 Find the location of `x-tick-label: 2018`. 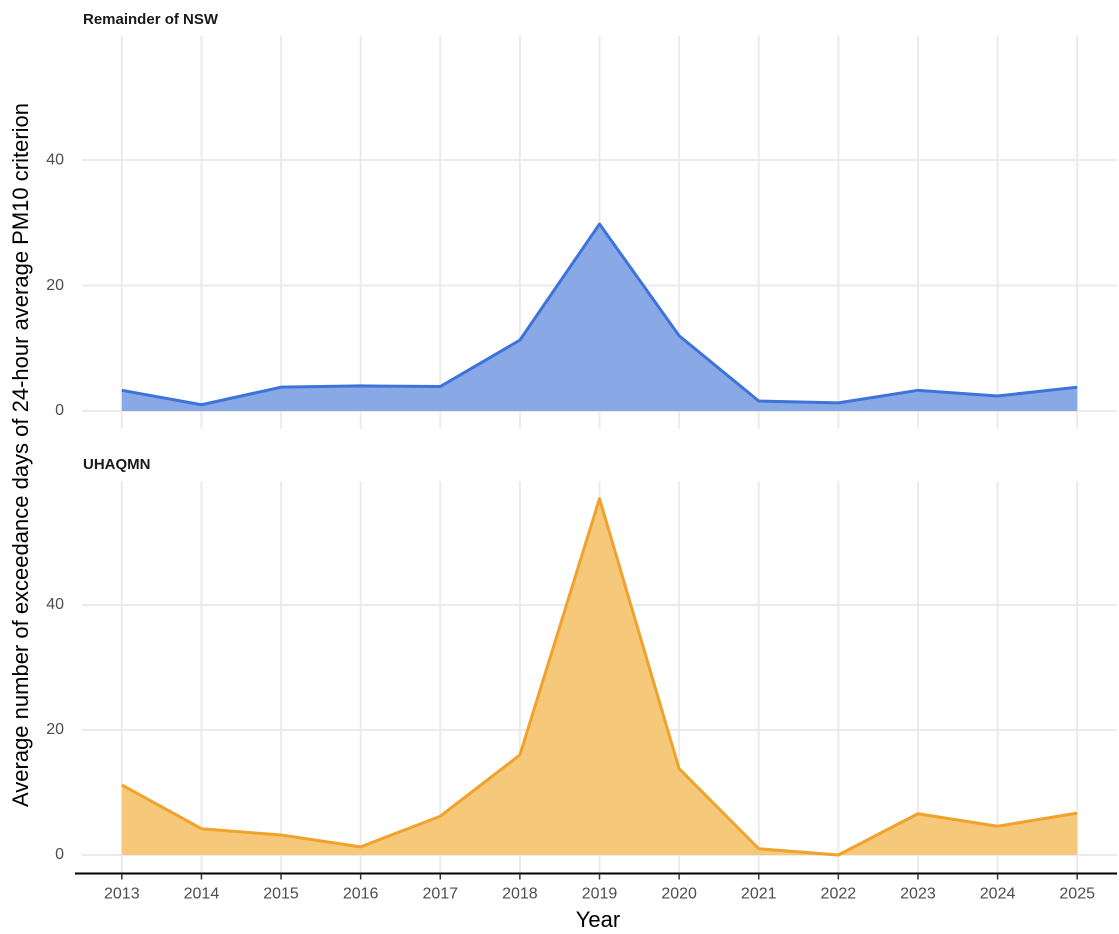

x-tick-label: 2018 is located at coordinates (520, 894).